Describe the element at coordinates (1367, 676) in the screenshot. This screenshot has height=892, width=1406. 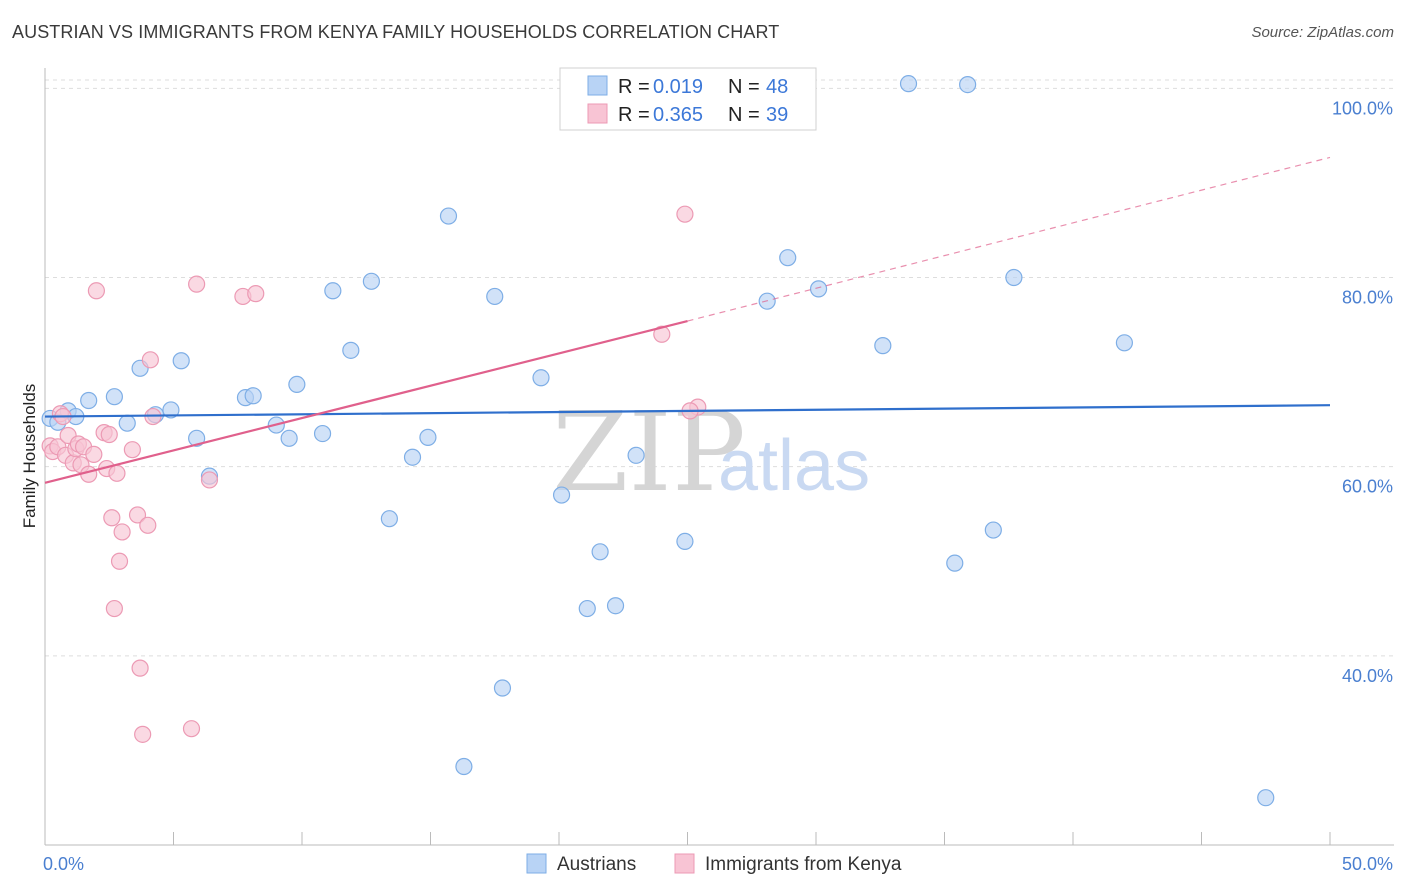
I see `y-tick-label: 40.0%` at that location.